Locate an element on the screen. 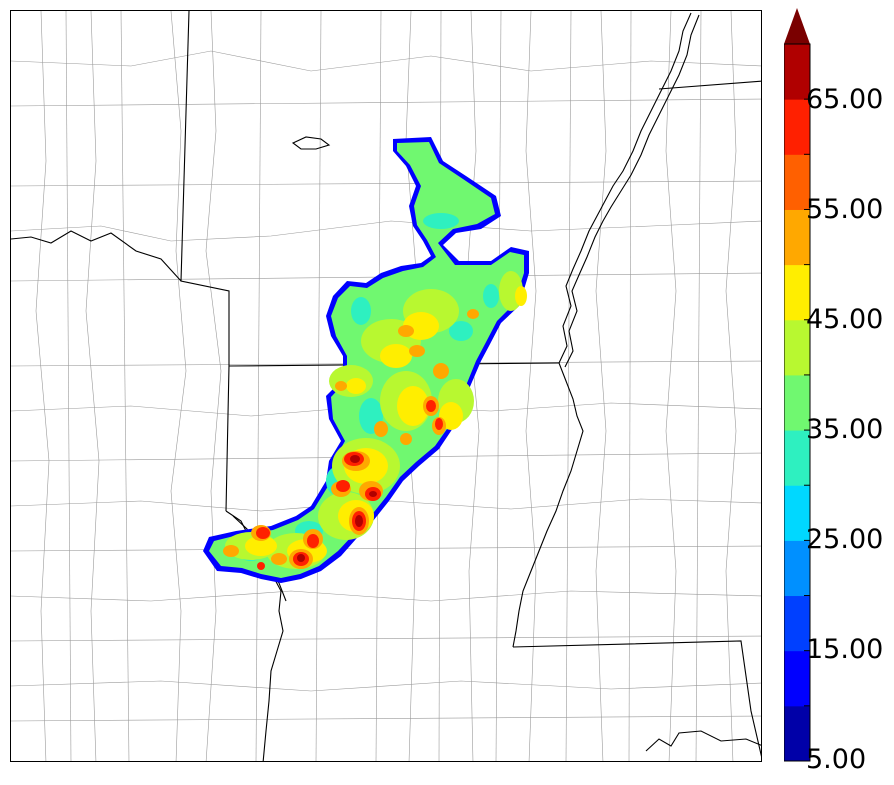  colorbar-extend-arrow is located at coordinates (797, 26).